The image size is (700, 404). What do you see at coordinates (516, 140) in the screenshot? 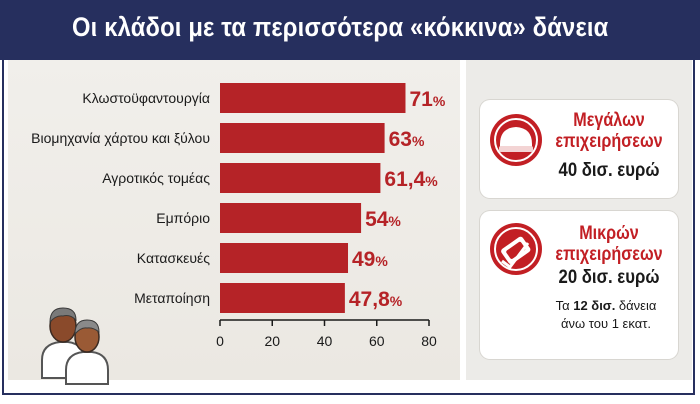
I see `large-business-icon` at bounding box center [516, 140].